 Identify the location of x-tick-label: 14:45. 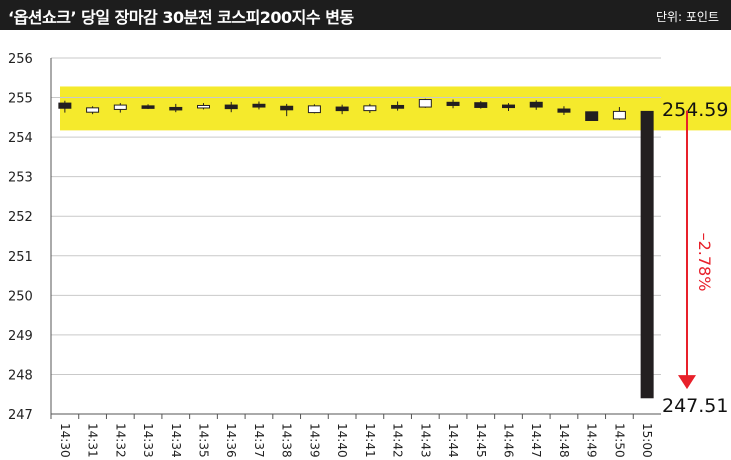
(481, 440).